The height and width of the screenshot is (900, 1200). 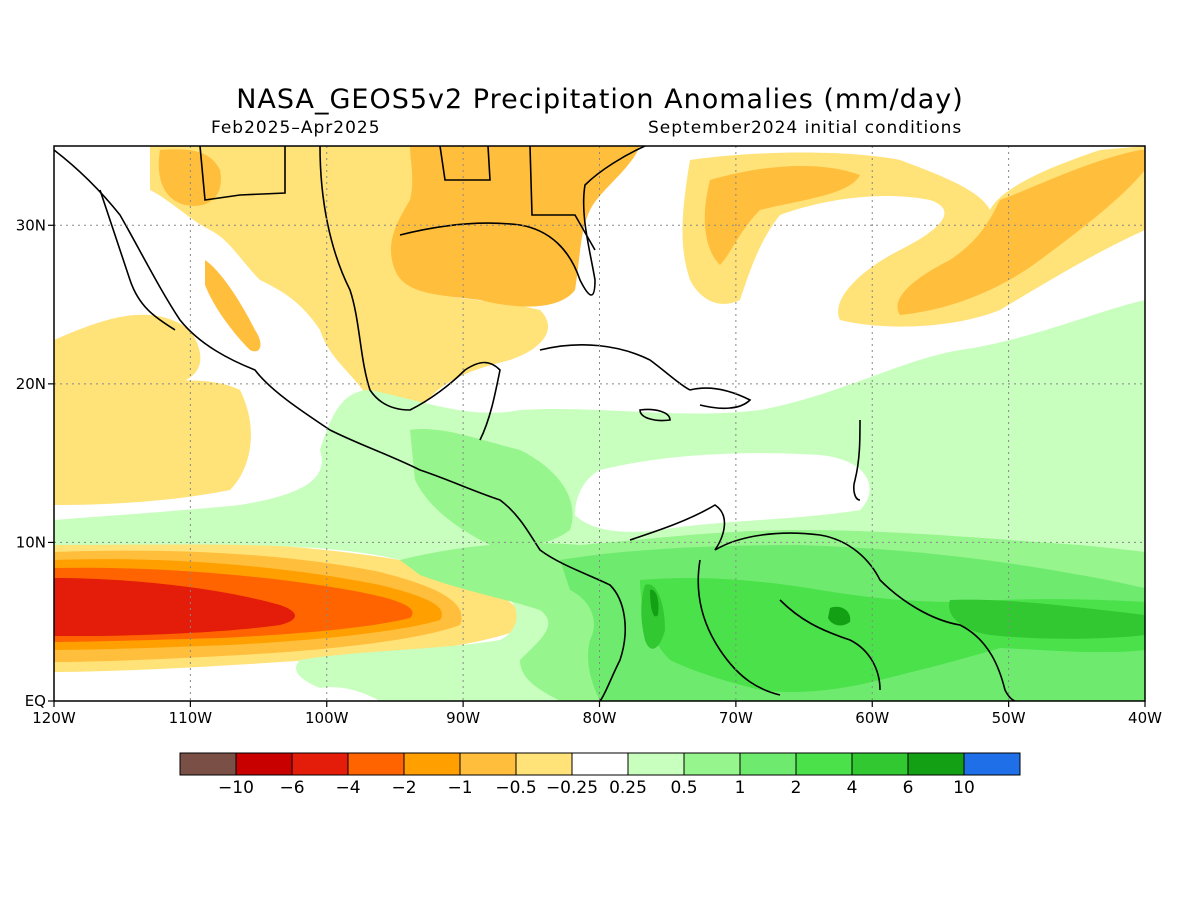 What do you see at coordinates (233, 306) in the screenshot?
I see `dry-region-baja` at bounding box center [233, 306].